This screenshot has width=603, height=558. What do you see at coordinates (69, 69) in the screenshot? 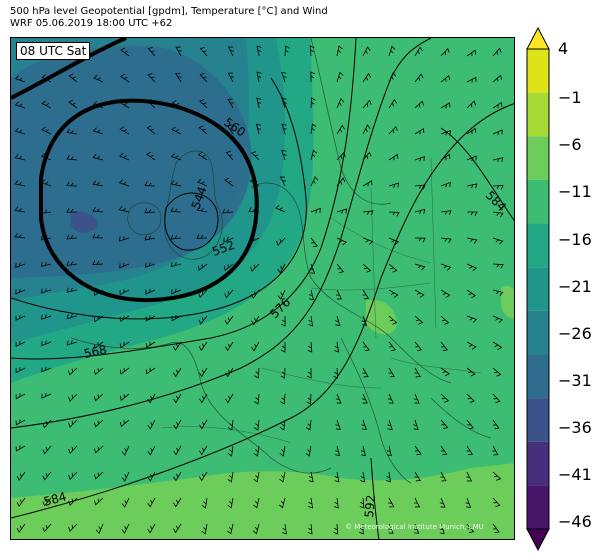
I see `contour-552-north` at bounding box center [69, 69].